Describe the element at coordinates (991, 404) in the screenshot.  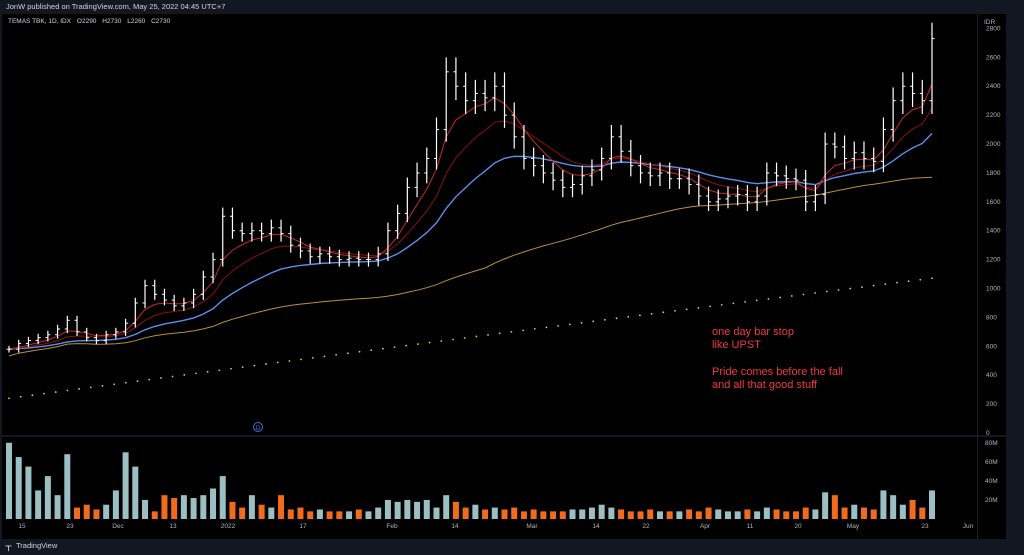
I see `y-tick-label: 200` at that location.